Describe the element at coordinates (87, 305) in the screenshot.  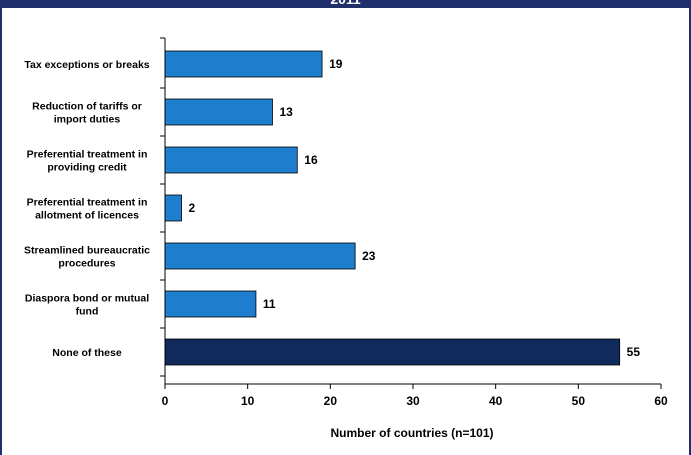
I see `category-label-5: Diaspora bond or mutual fund` at that location.